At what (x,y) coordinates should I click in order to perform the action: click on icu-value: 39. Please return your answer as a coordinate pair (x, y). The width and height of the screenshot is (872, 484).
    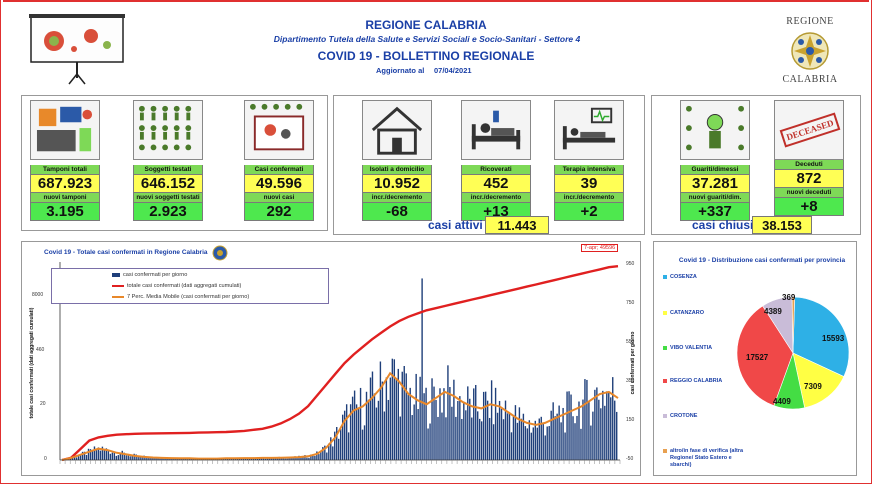
    Looking at the image, I should click on (589, 184).